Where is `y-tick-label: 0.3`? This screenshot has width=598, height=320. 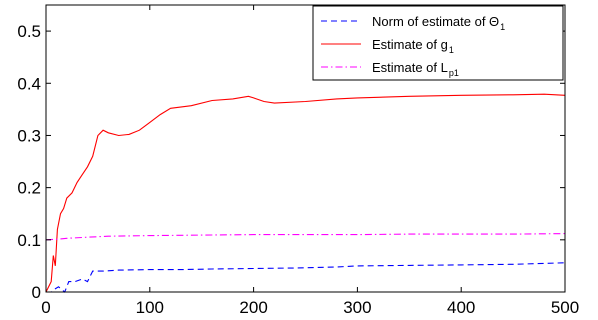 y-tick-label: 0.3 is located at coordinates (29, 135).